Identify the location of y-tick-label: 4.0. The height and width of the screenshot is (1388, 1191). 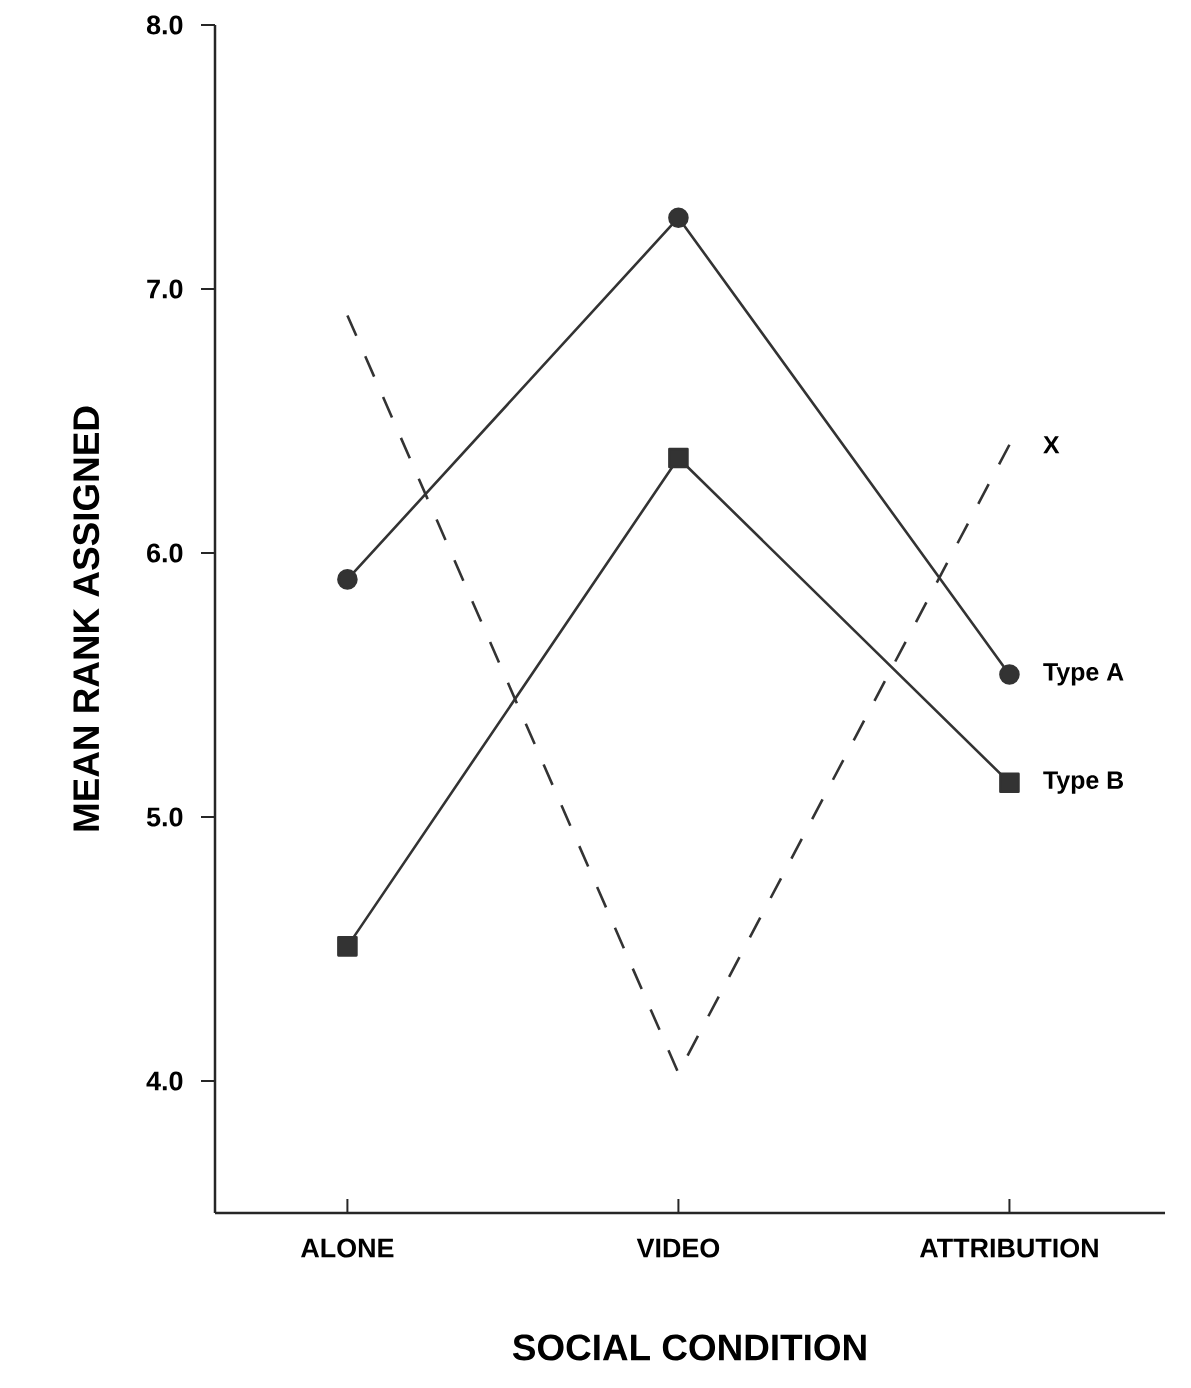
(164, 1081).